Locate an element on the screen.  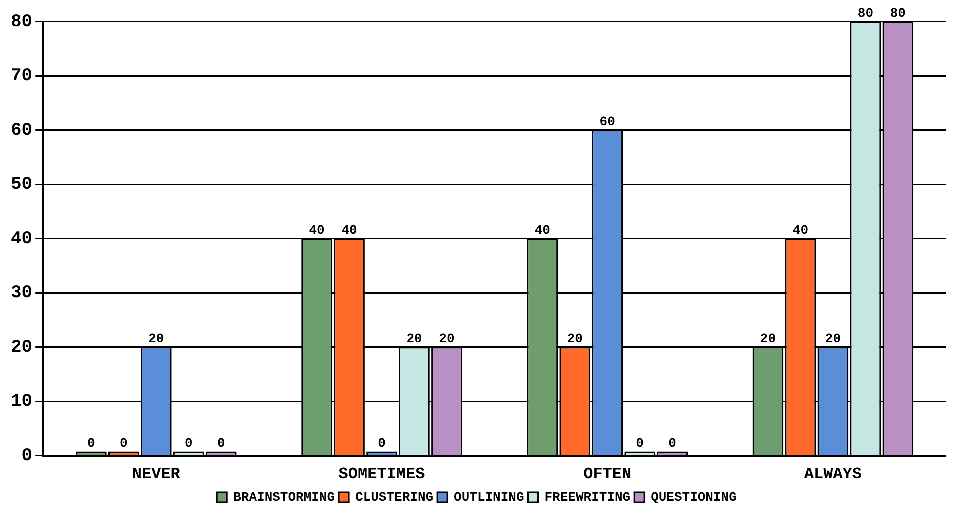
legend-label: OUTLINING is located at coordinates (489, 497).